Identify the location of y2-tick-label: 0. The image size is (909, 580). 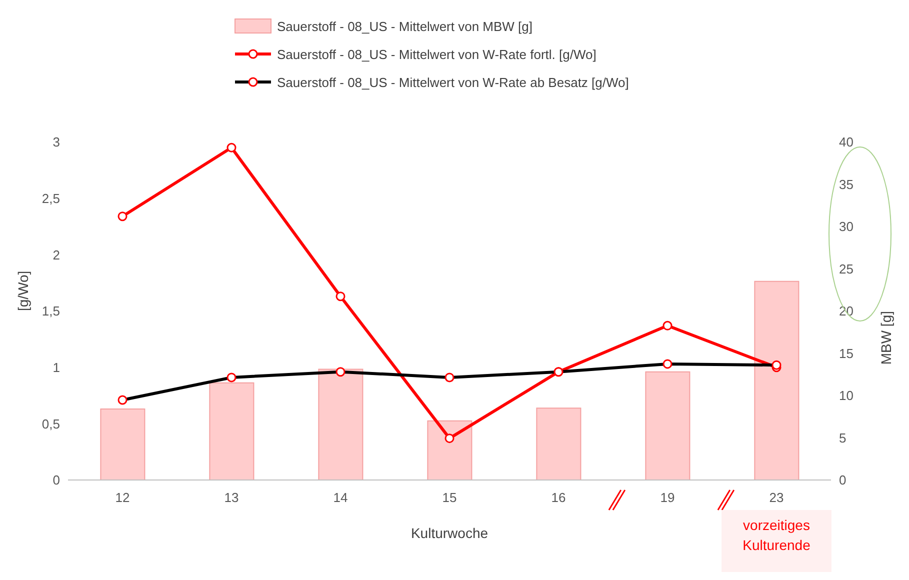
(842, 480).